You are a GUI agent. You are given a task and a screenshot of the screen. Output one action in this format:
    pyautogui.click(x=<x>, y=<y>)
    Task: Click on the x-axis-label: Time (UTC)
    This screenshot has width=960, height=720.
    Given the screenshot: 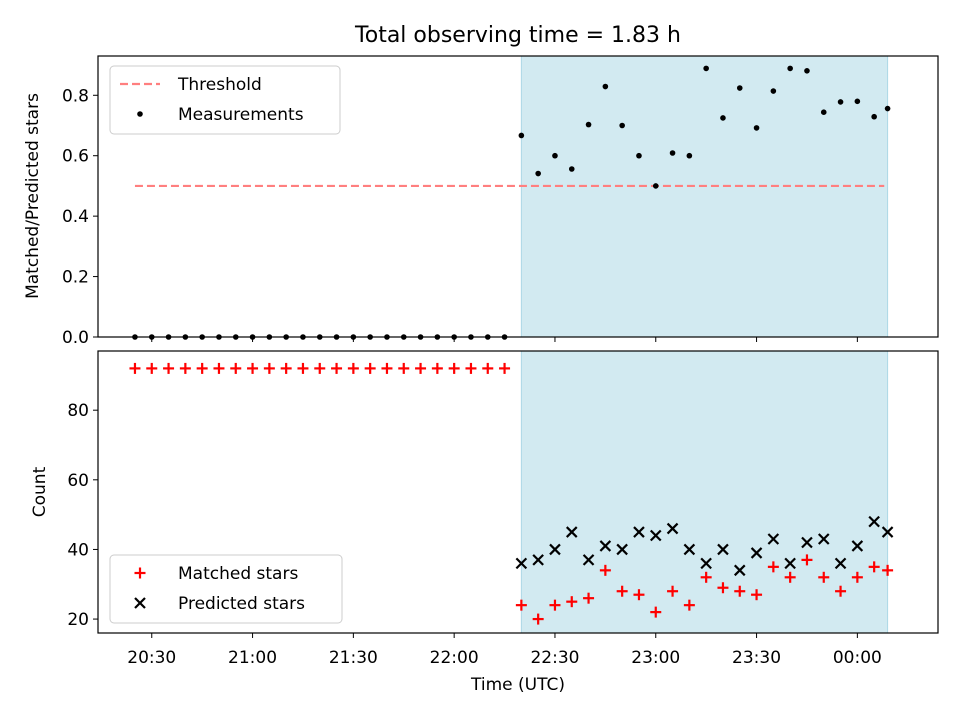 What is the action you would take?
    pyautogui.click(x=517, y=685)
    